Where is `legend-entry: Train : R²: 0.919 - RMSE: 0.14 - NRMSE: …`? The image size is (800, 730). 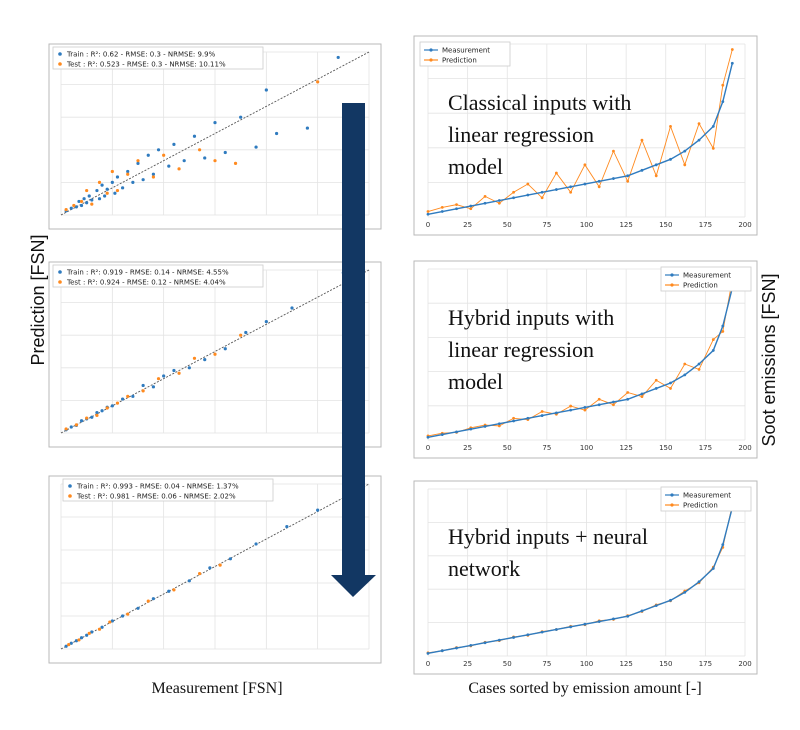 legend-entry: Train : R²: 0.919 - RMSE: 0.14 - NRMSE: … is located at coordinates (147, 273).